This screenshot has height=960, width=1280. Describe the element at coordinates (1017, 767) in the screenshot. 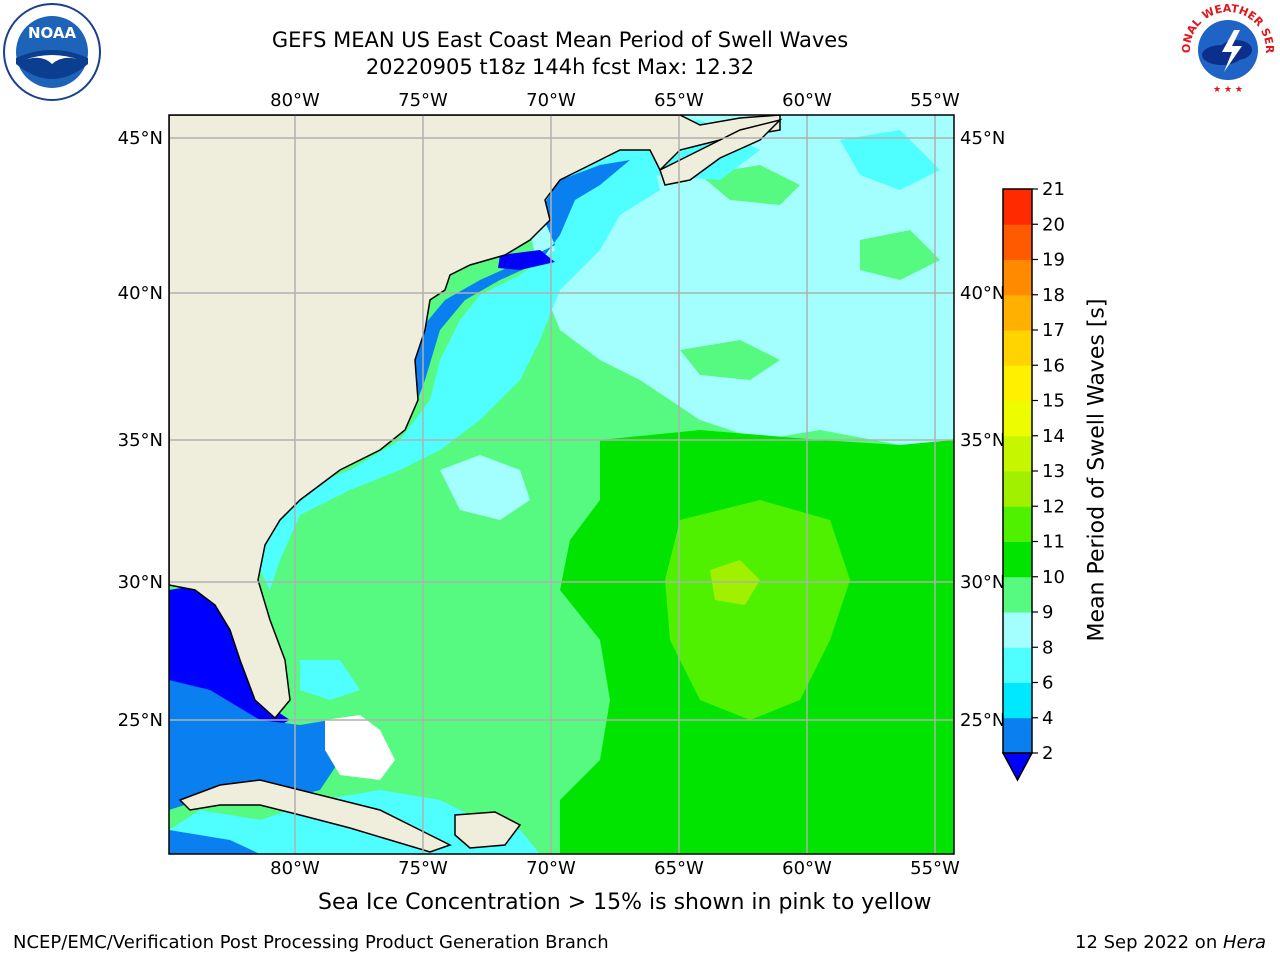

I see `colorbar-under-arrow` at that location.